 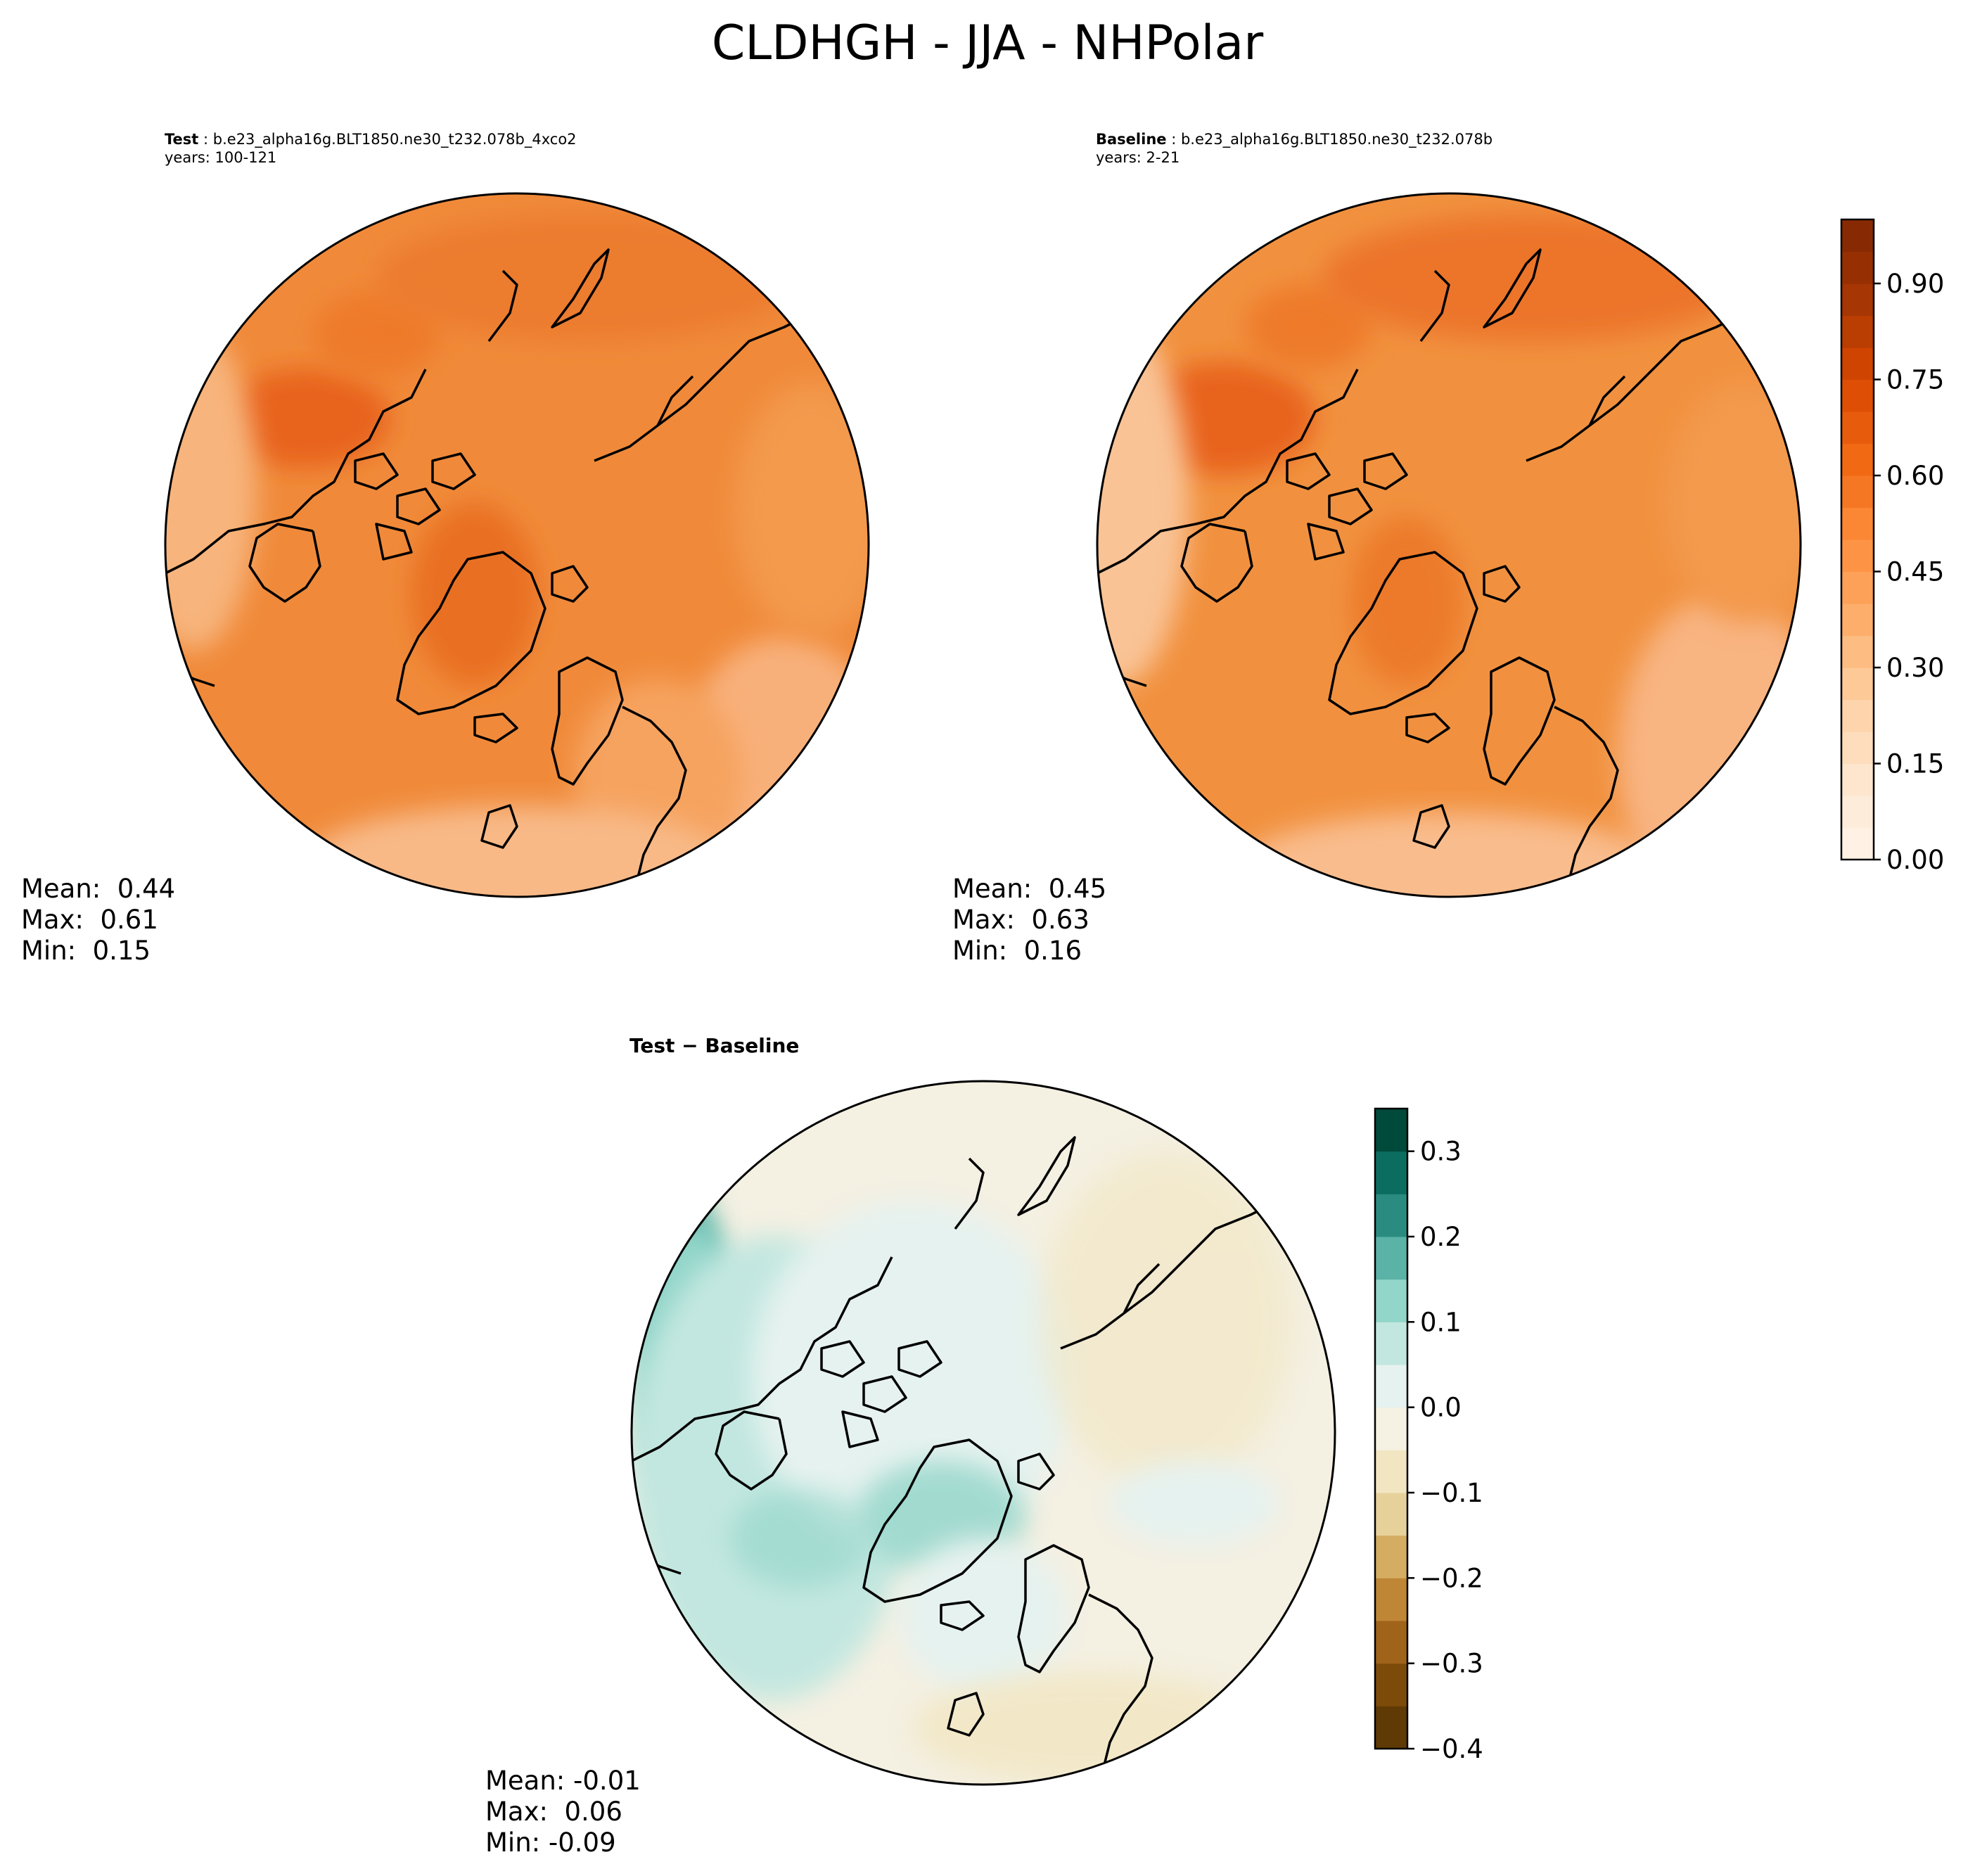 What do you see at coordinates (1441, 1322) in the screenshot?
I see `diff-colorbar-tick-label: 0.1` at bounding box center [1441, 1322].